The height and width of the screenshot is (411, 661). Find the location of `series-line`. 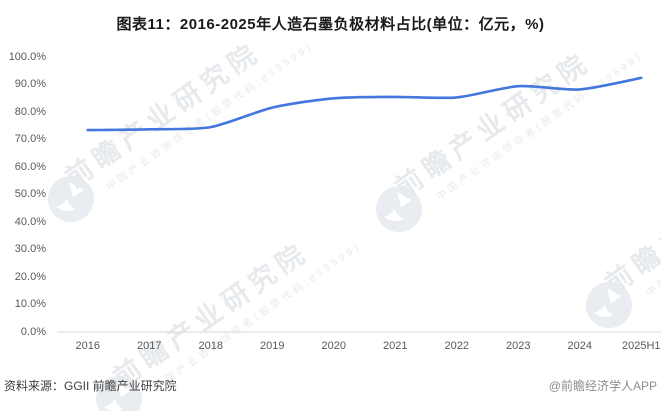

series-line is located at coordinates (364, 104).